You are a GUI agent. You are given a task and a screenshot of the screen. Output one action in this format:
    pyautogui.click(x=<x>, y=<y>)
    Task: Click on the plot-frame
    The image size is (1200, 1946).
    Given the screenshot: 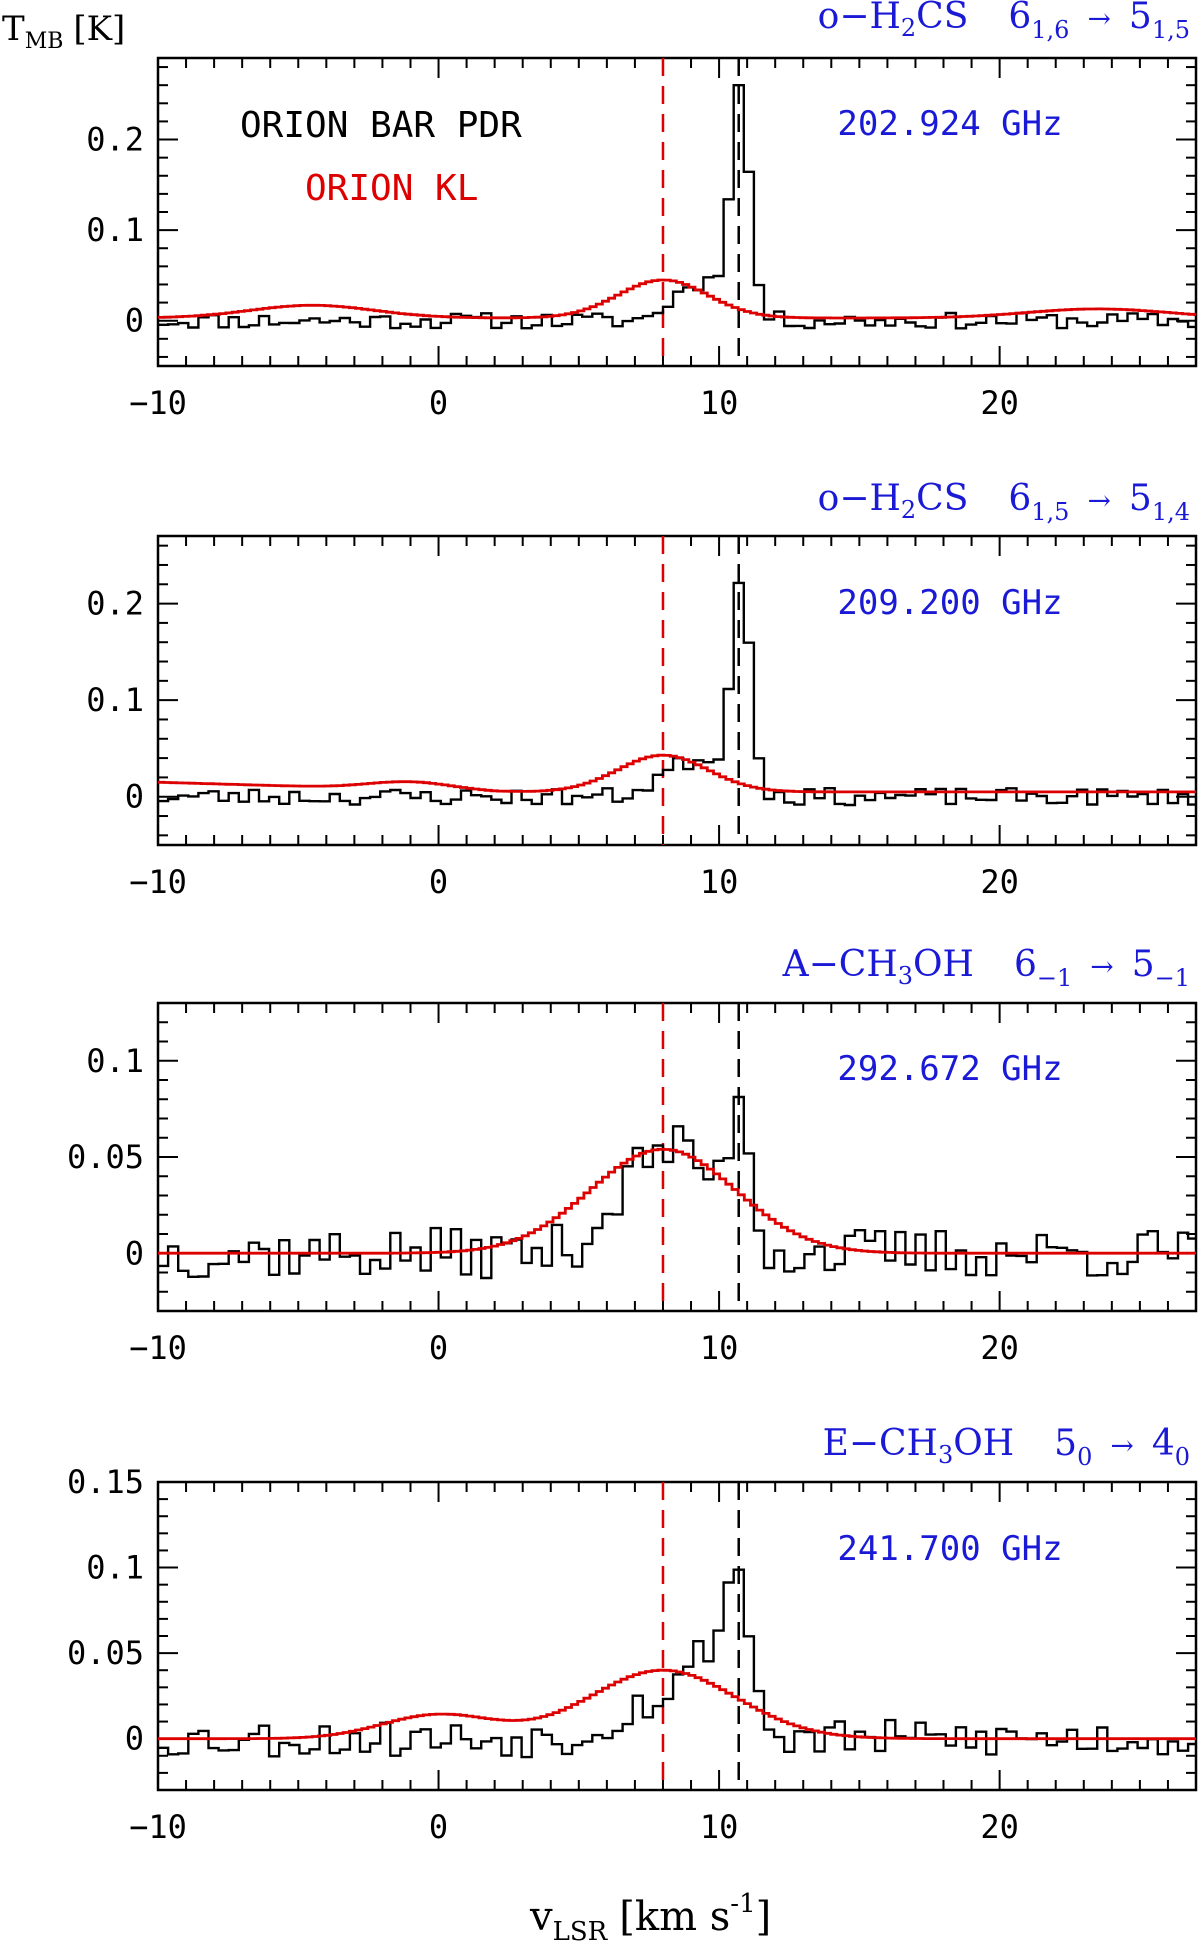 What is the action you would take?
    pyautogui.click(x=677, y=690)
    